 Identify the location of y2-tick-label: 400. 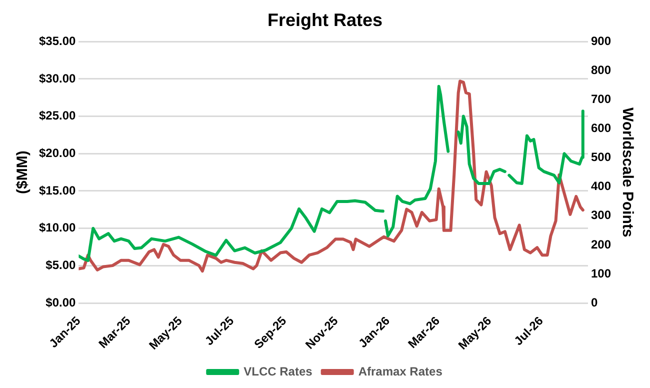
(601, 186).